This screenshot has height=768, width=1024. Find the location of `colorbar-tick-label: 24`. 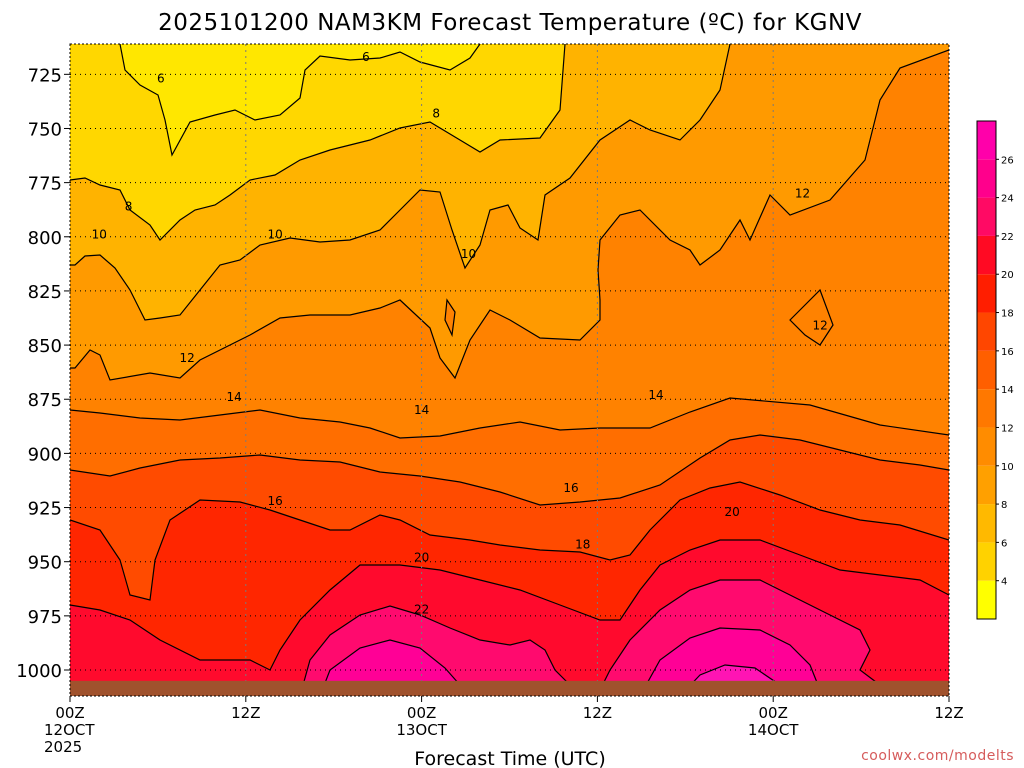

colorbar-tick-label: 24 is located at coordinates (1007, 199).